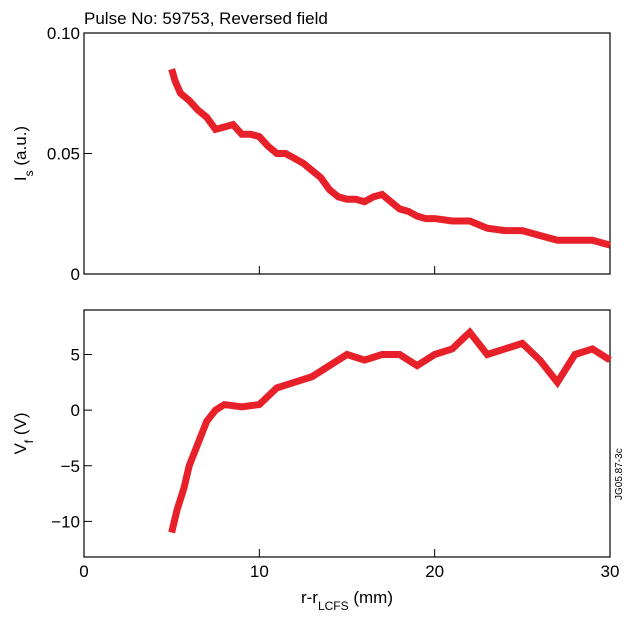 The height and width of the screenshot is (624, 624). Describe the element at coordinates (610, 571) in the screenshot. I see `x-tick-label: 30` at that location.